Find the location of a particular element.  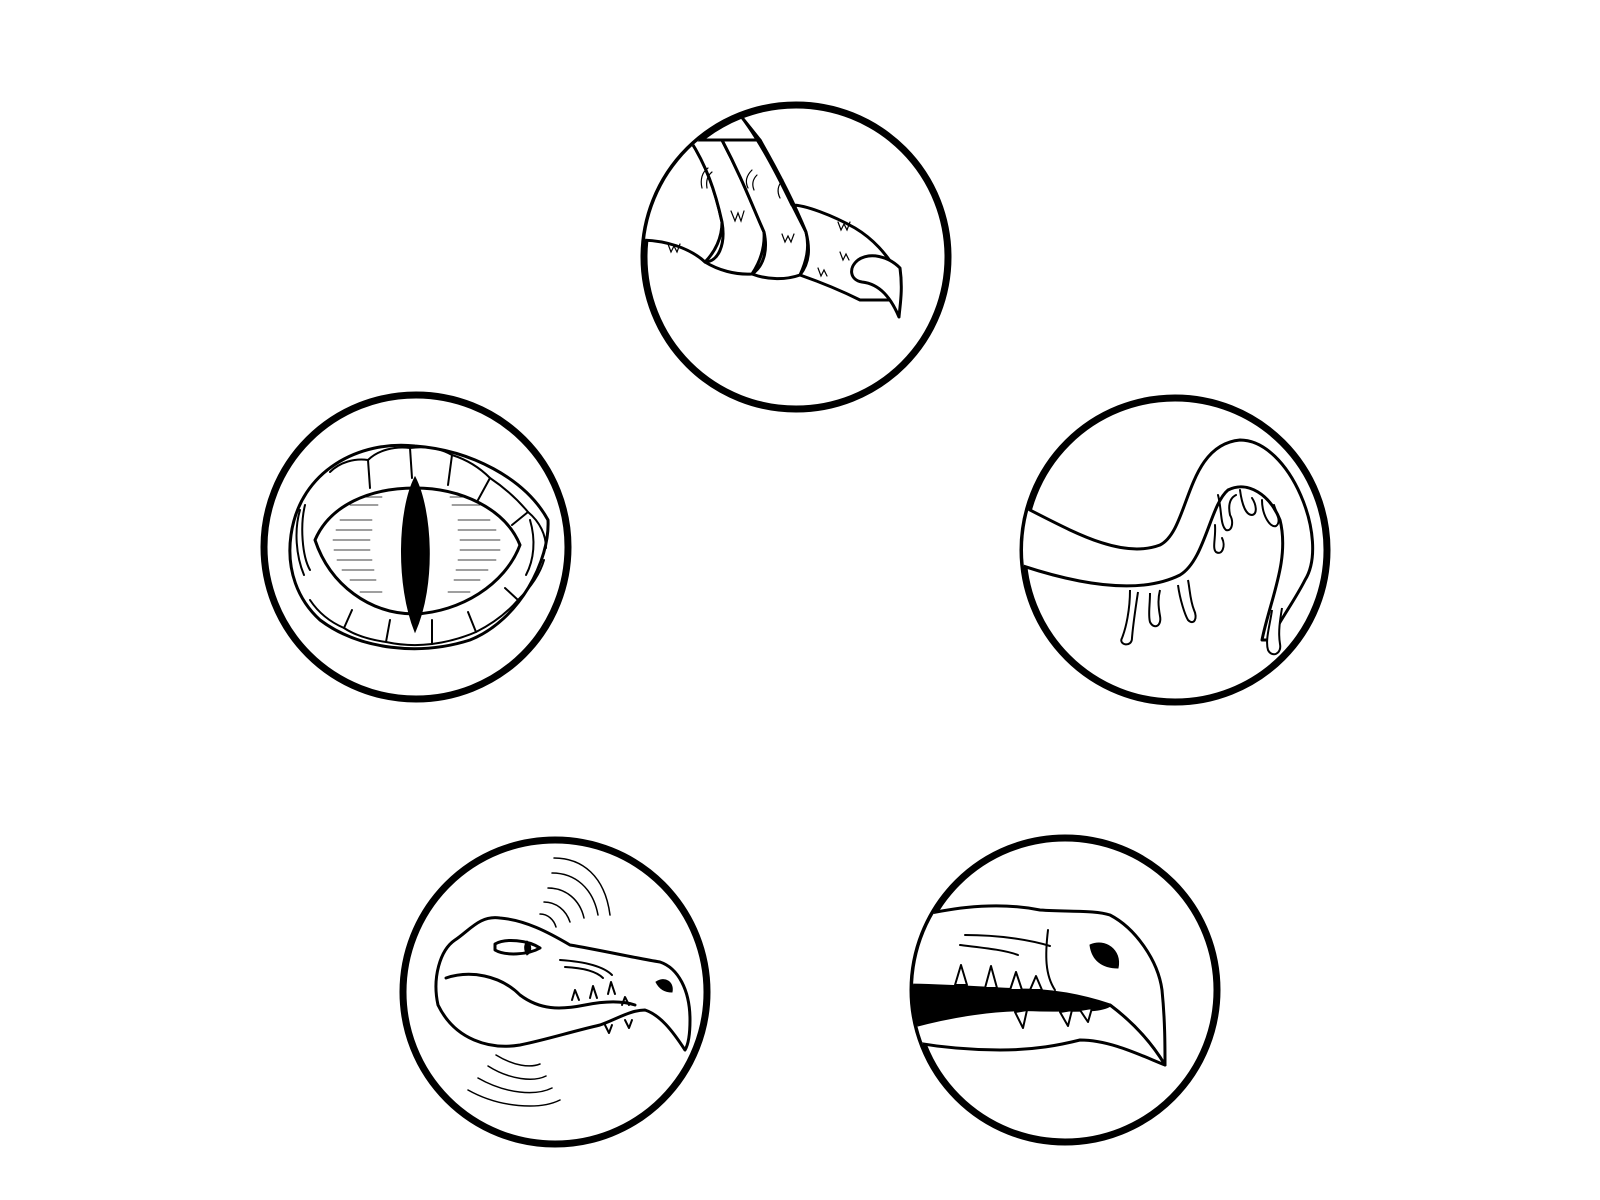

dragon-claw-icon is located at coordinates (796, 257).